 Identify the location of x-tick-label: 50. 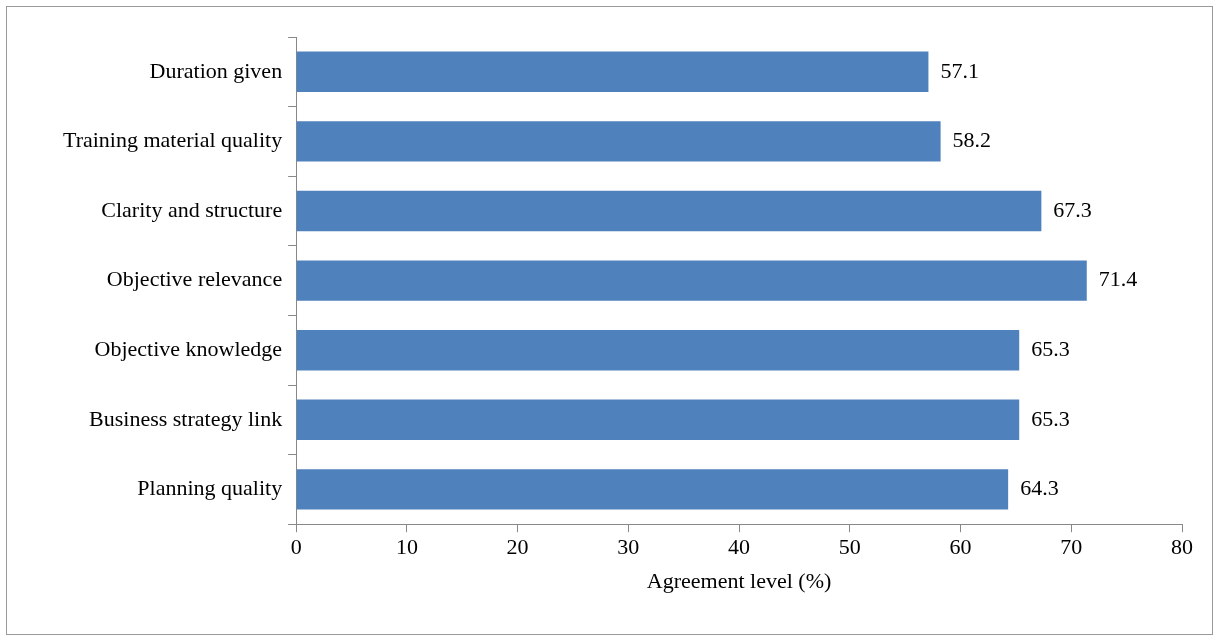
(849, 547).